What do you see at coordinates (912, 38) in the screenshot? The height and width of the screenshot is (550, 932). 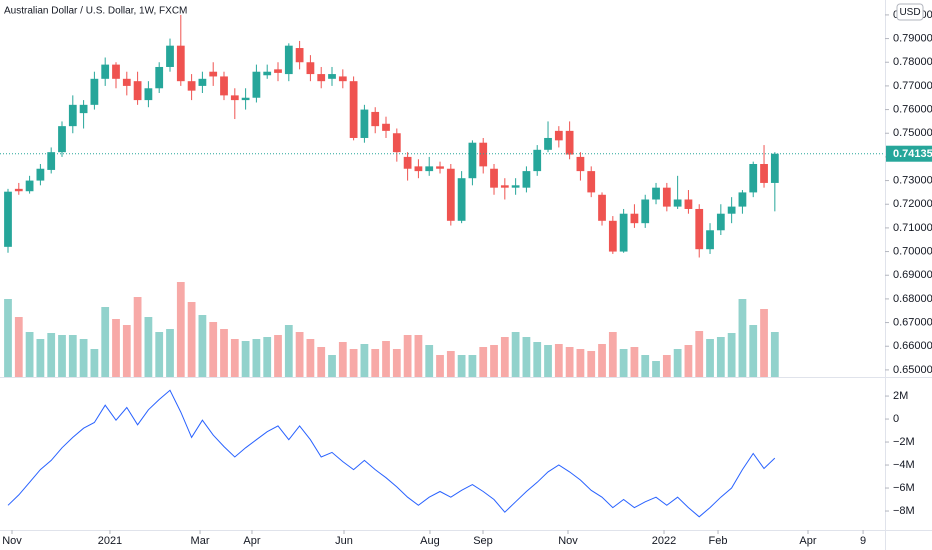 I see `y-tick-label: 0.79000` at bounding box center [912, 38].